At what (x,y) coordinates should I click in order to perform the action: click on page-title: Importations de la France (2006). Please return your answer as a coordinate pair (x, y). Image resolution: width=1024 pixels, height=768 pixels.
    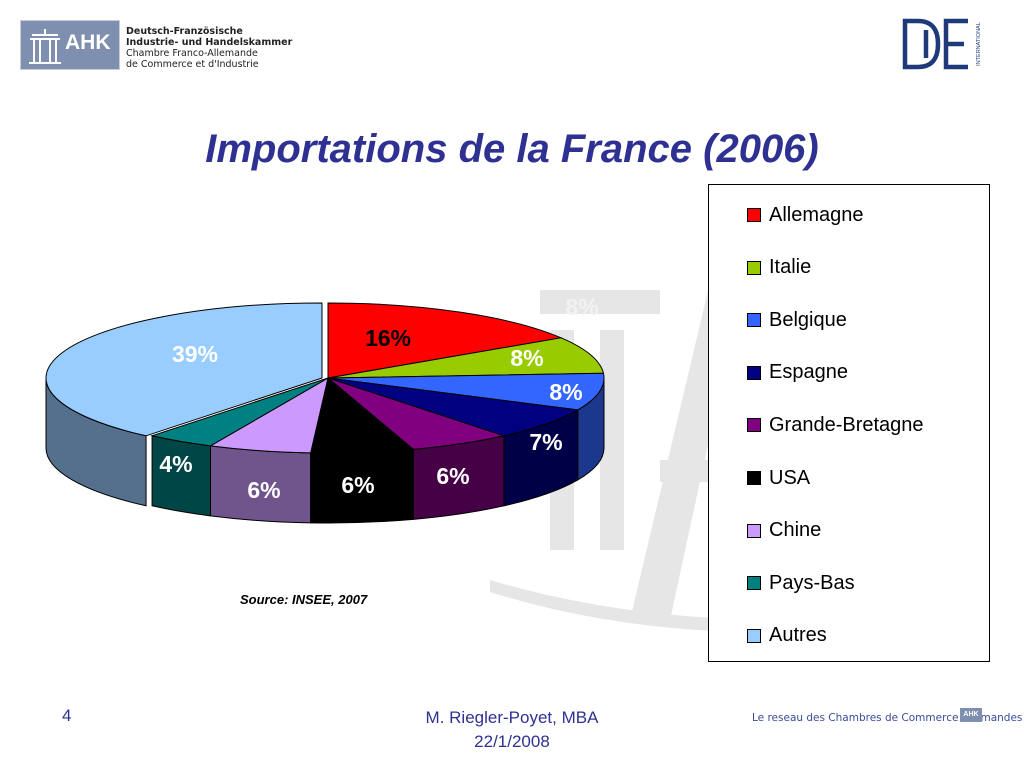
    Looking at the image, I should click on (512, 148).